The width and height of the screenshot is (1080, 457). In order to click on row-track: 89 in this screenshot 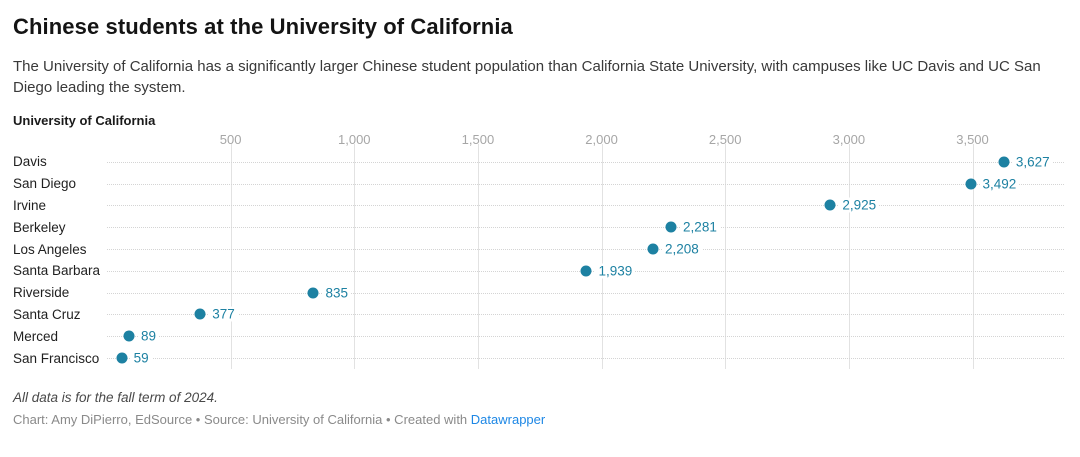, I will do `click(585, 336)`.